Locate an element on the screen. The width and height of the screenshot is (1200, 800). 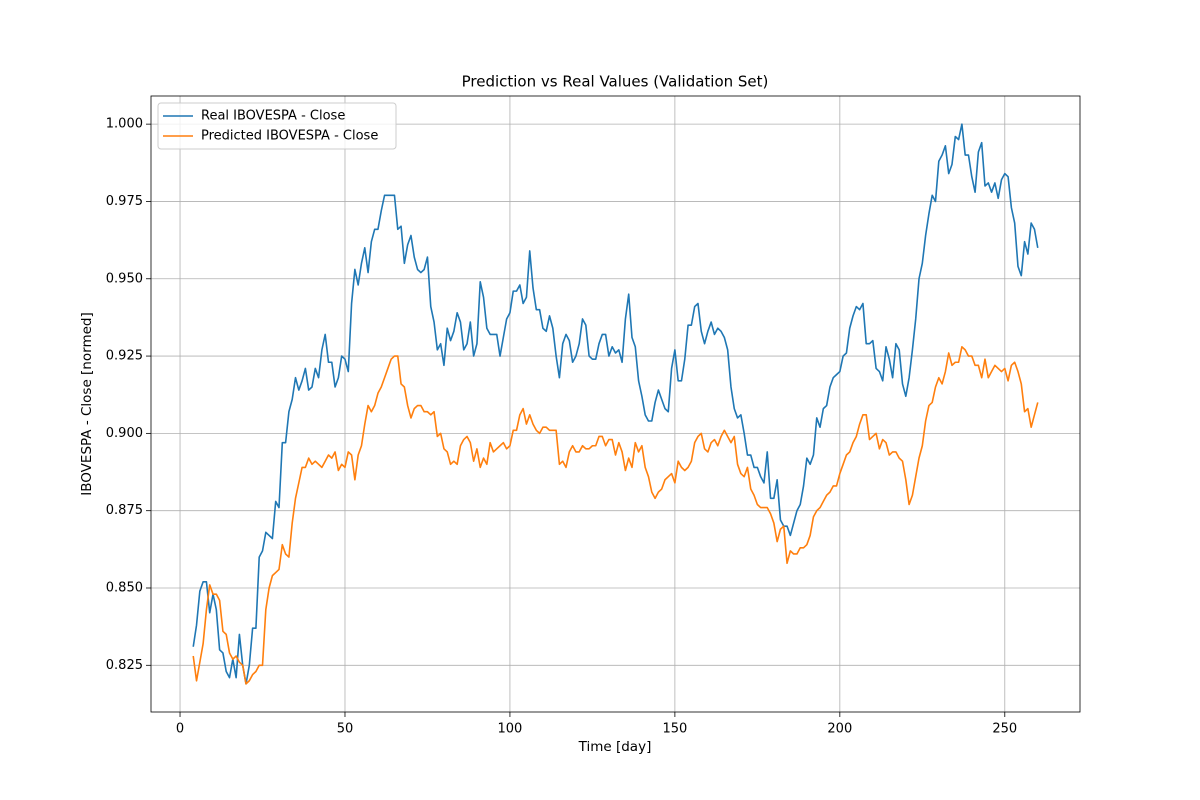
x-tick-label: 250 is located at coordinates (1004, 729).